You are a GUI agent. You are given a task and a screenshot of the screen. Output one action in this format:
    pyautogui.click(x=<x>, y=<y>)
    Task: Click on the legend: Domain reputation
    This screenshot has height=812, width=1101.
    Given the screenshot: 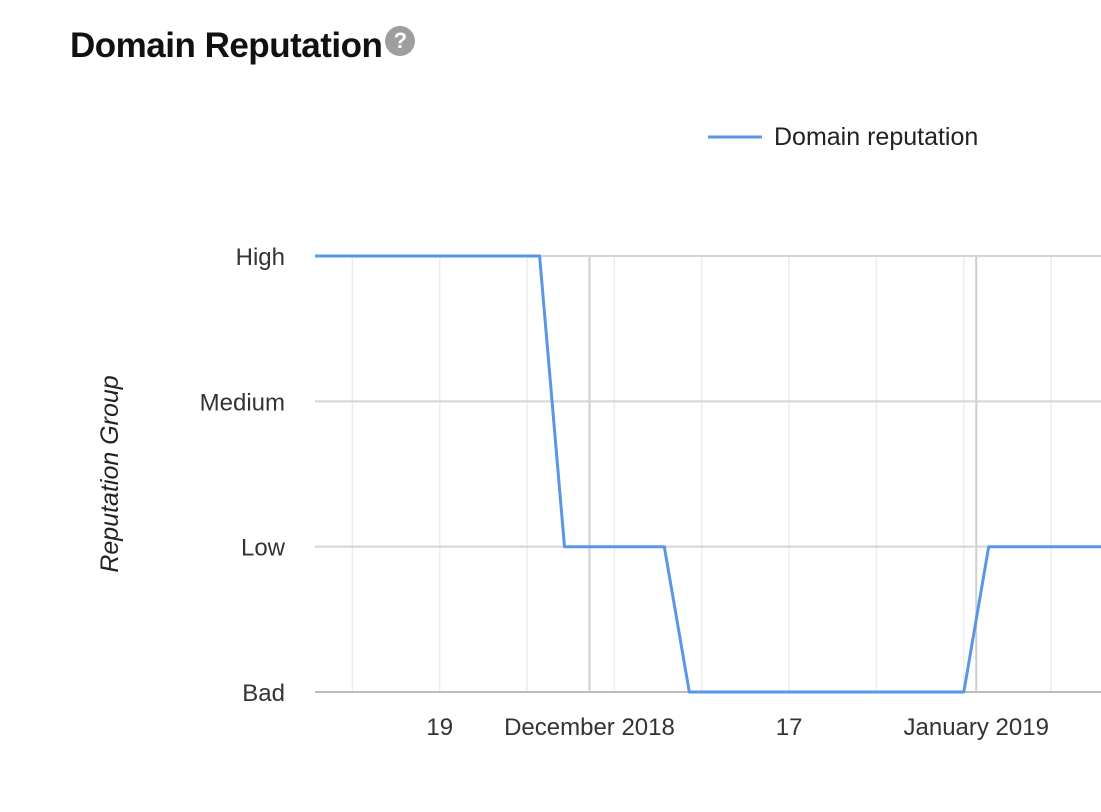 What is the action you would take?
    pyautogui.click(x=843, y=137)
    